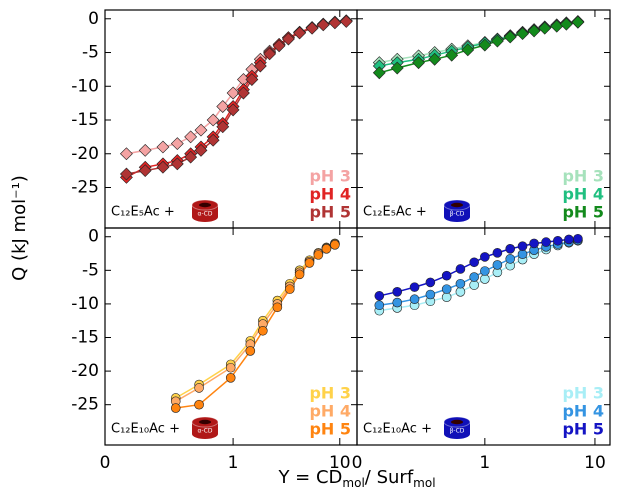  Describe the element at coordinates (233, 463) in the screenshot. I see `x-tick-label: 1` at that location.